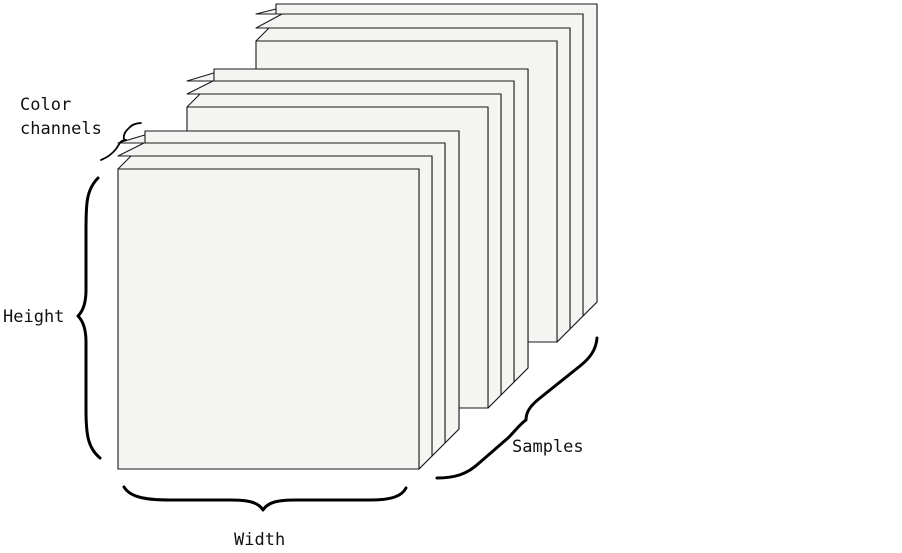 The height and width of the screenshot is (553, 902). Describe the element at coordinates (517, 408) in the screenshot. I see `samples-brace` at that location.